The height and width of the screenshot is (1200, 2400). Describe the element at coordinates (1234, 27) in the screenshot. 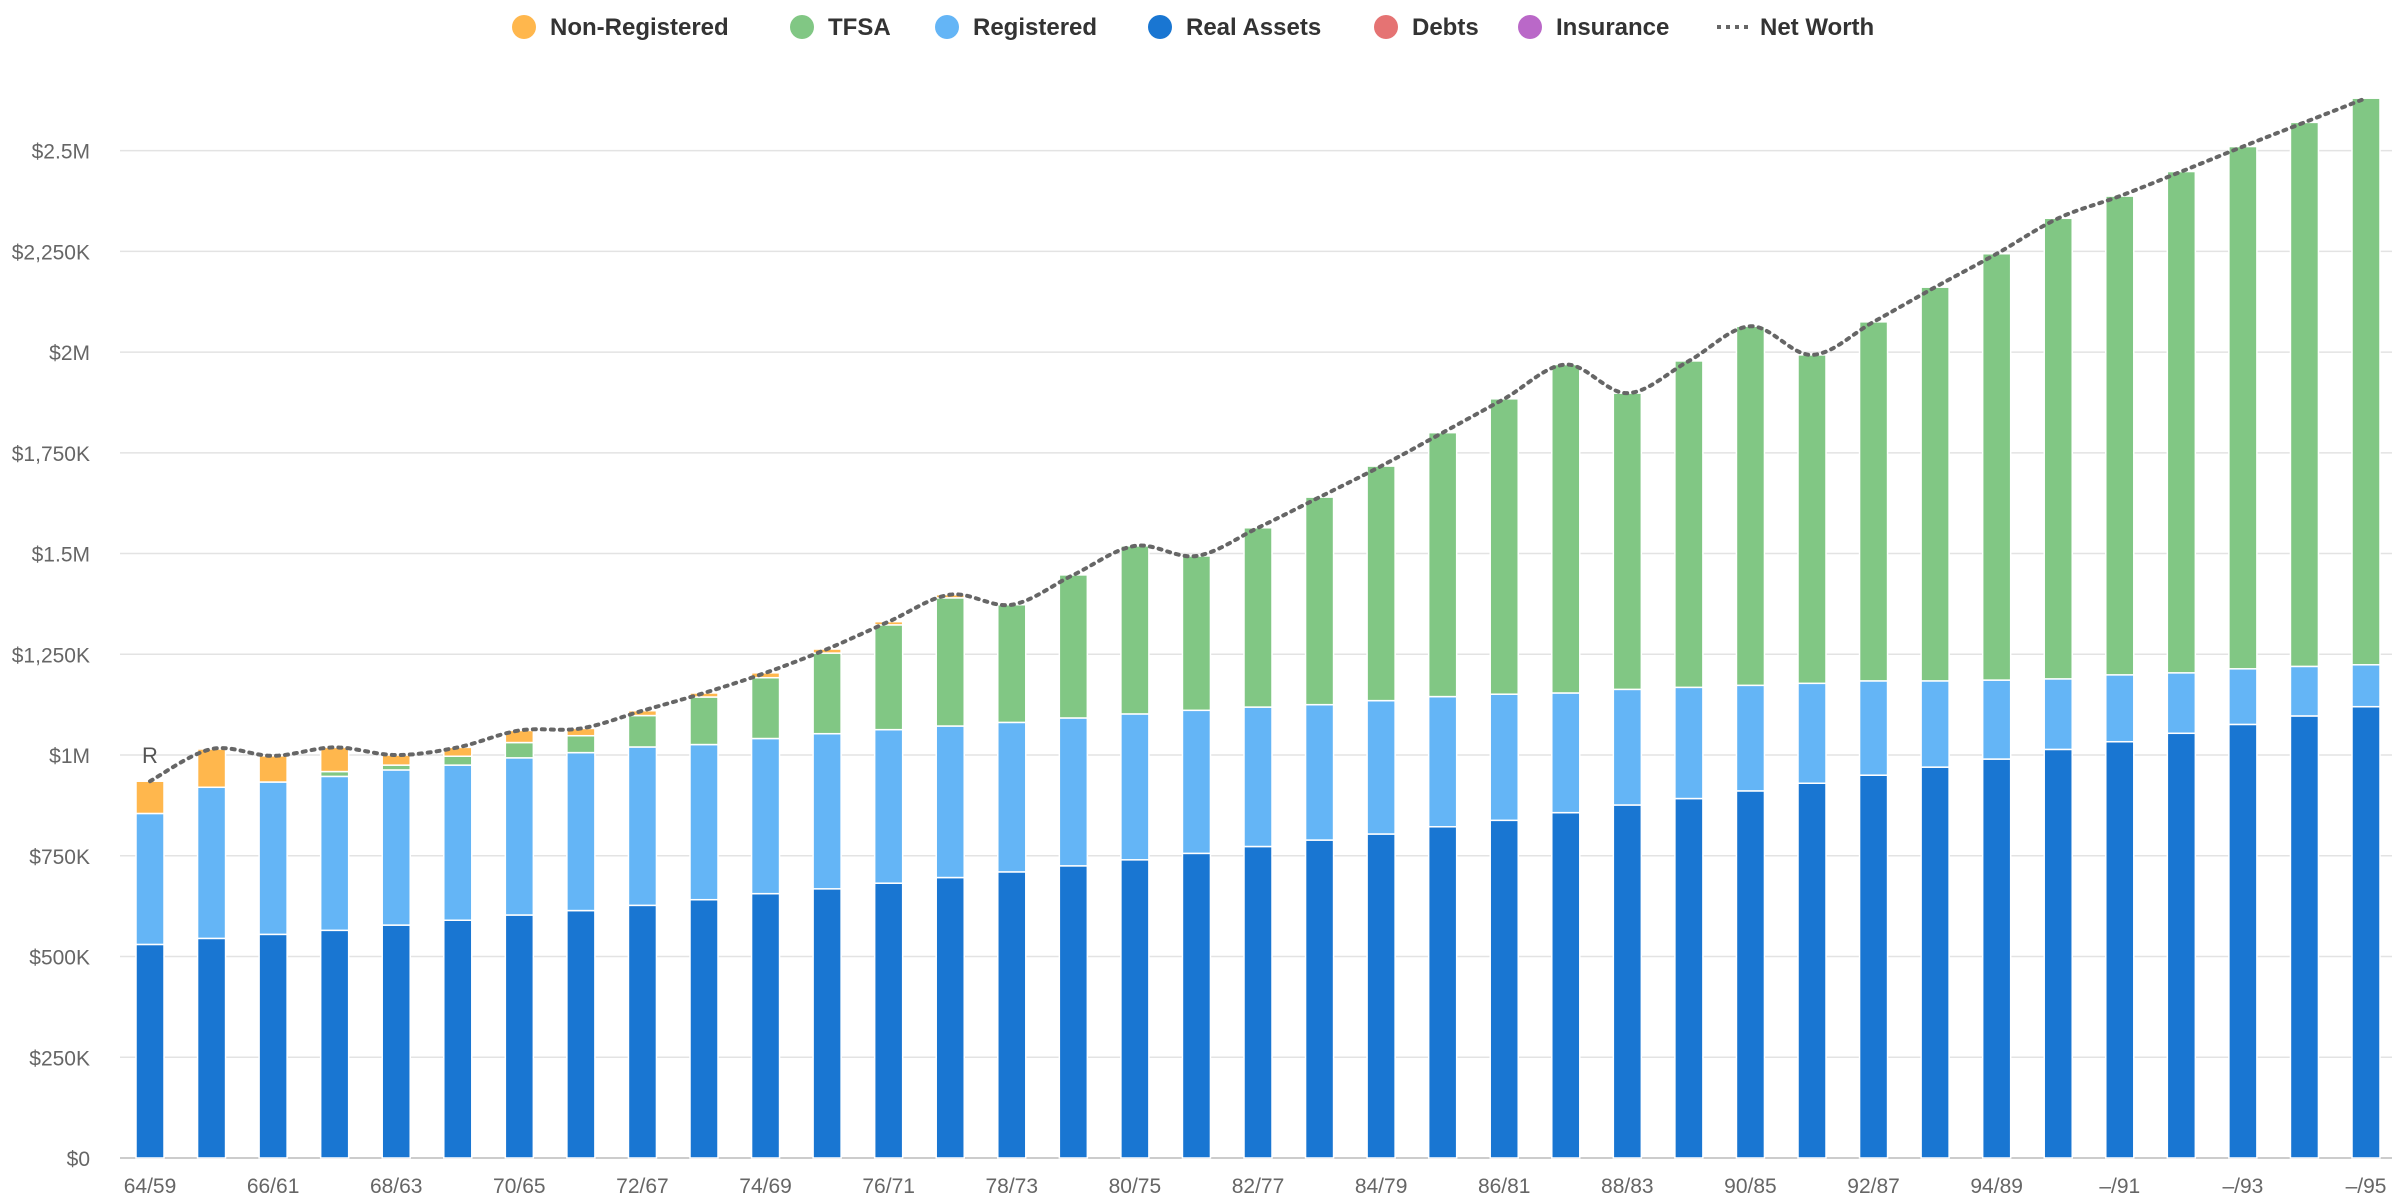

I see `legend-item-real-assets: Real Assets` at that location.